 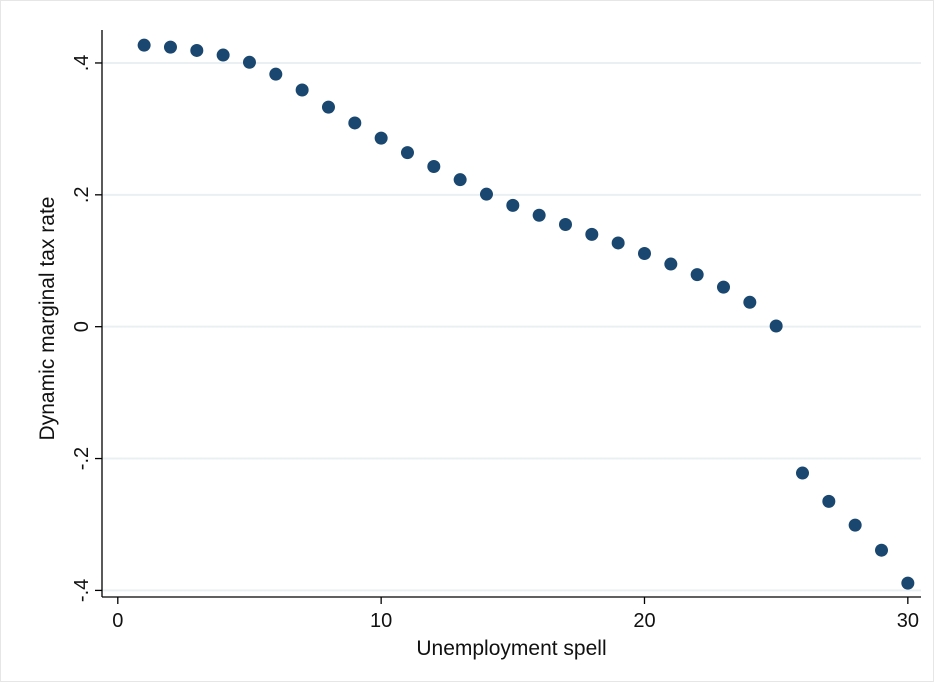 I want to click on y-tick-label: -.2, so click(x=82, y=458).